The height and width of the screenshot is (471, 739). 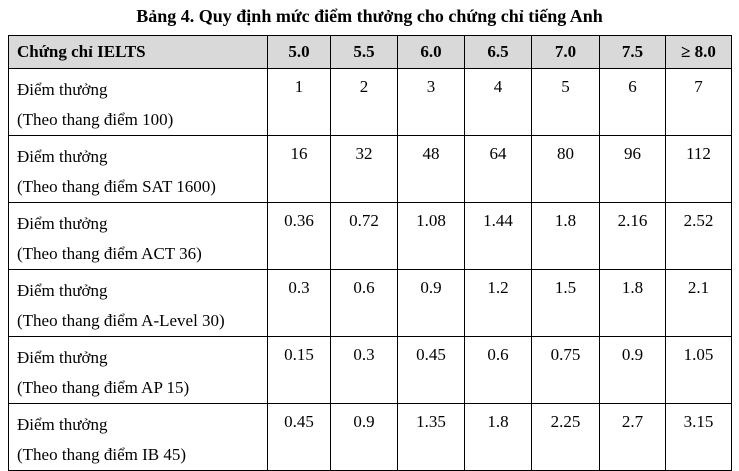 I want to click on row-label-line: (Theo thang điểm A-Level 30), so click(x=121, y=320).